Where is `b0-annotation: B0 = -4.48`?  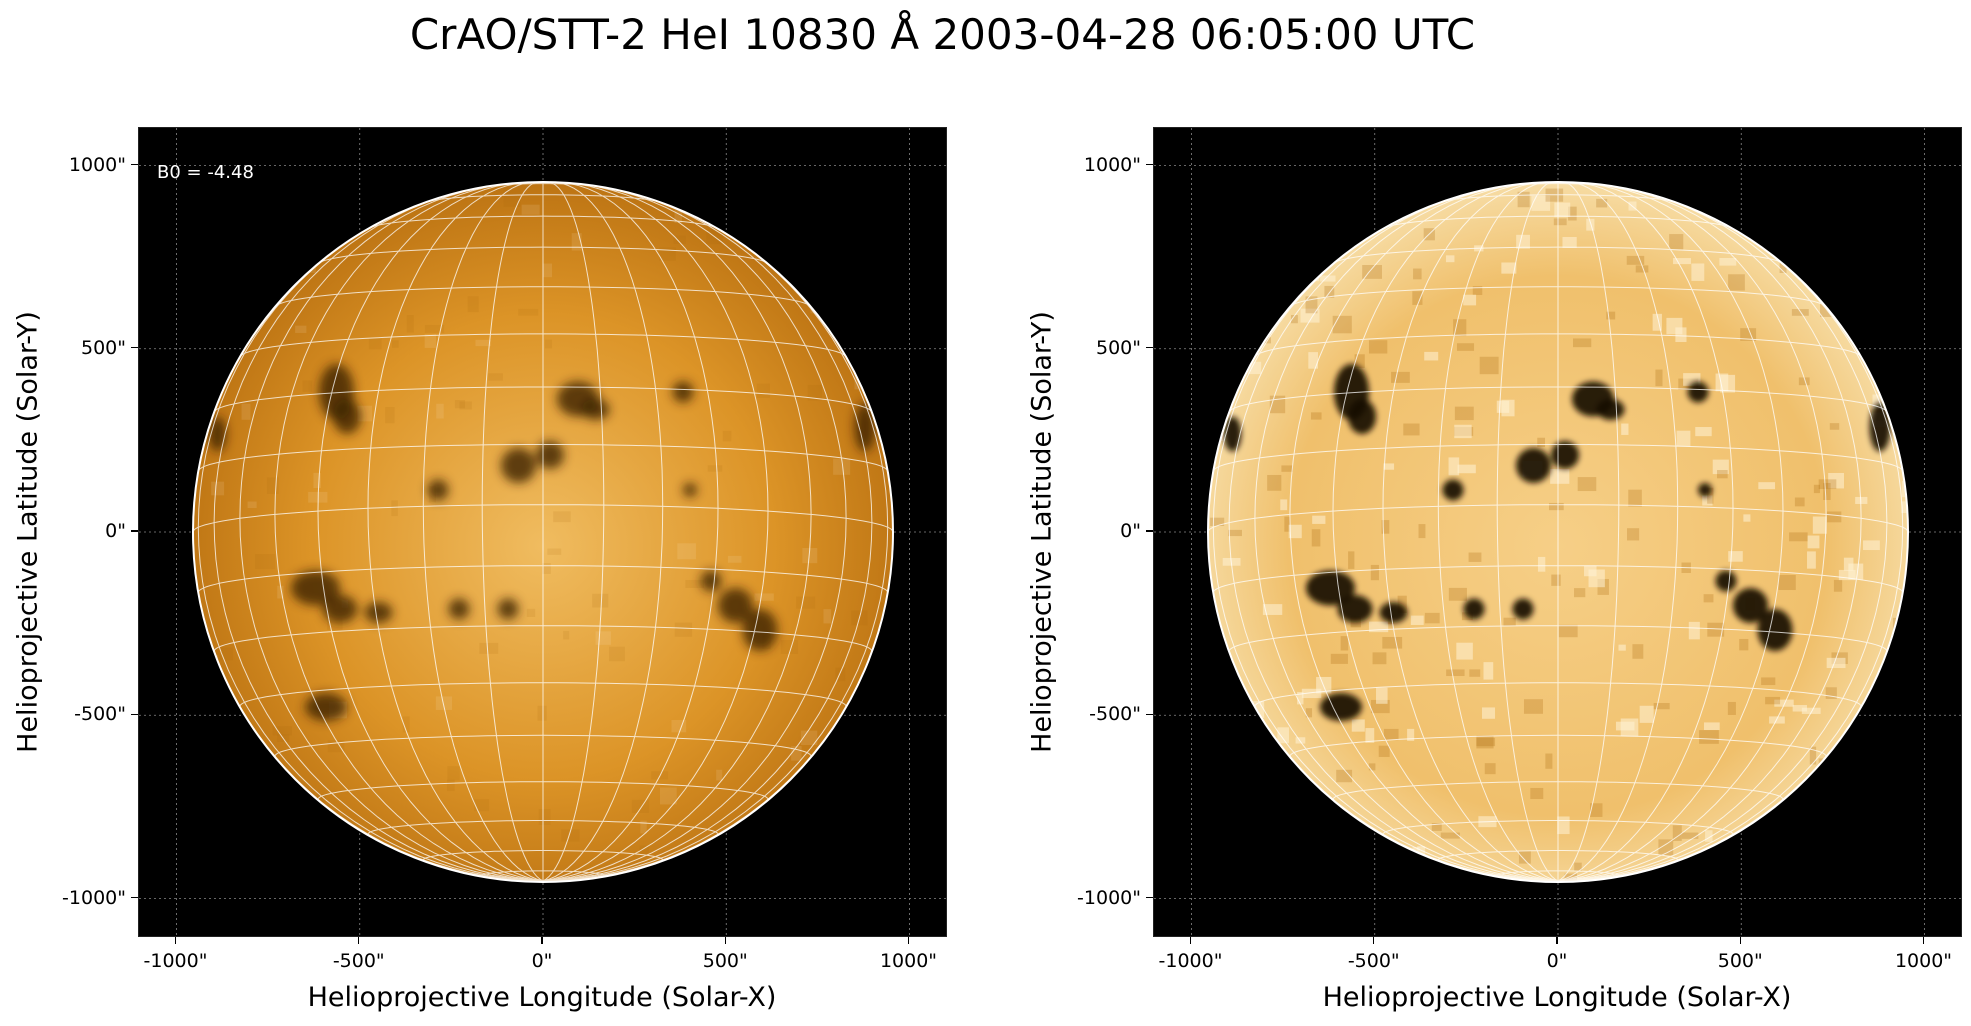
b0-annotation: B0 = -4.48 is located at coordinates (205, 172).